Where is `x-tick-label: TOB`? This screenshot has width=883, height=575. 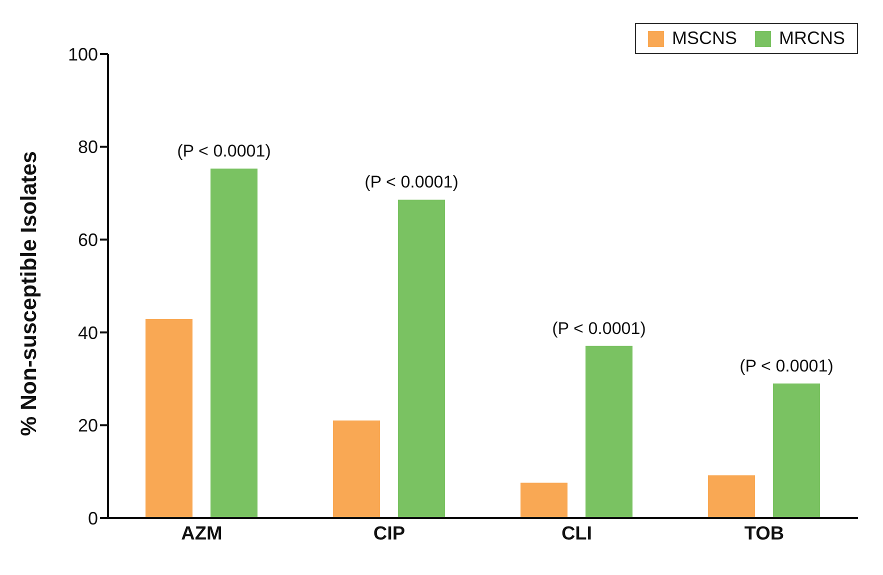
x-tick-label: TOB is located at coordinates (764, 533).